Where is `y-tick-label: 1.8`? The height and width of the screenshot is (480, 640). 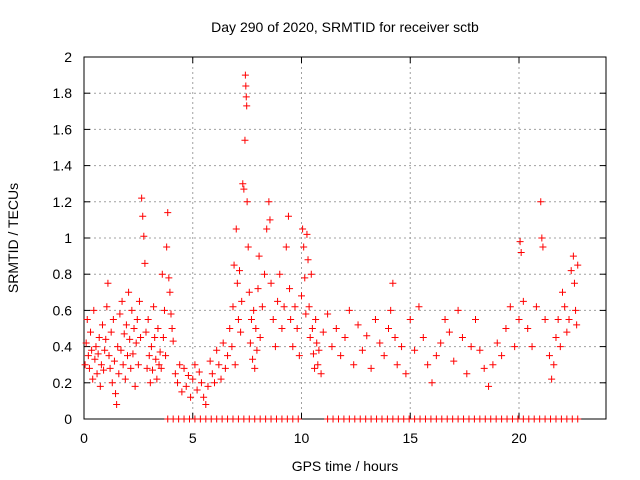
y-tick-label: 1.8 is located at coordinates (63, 93).